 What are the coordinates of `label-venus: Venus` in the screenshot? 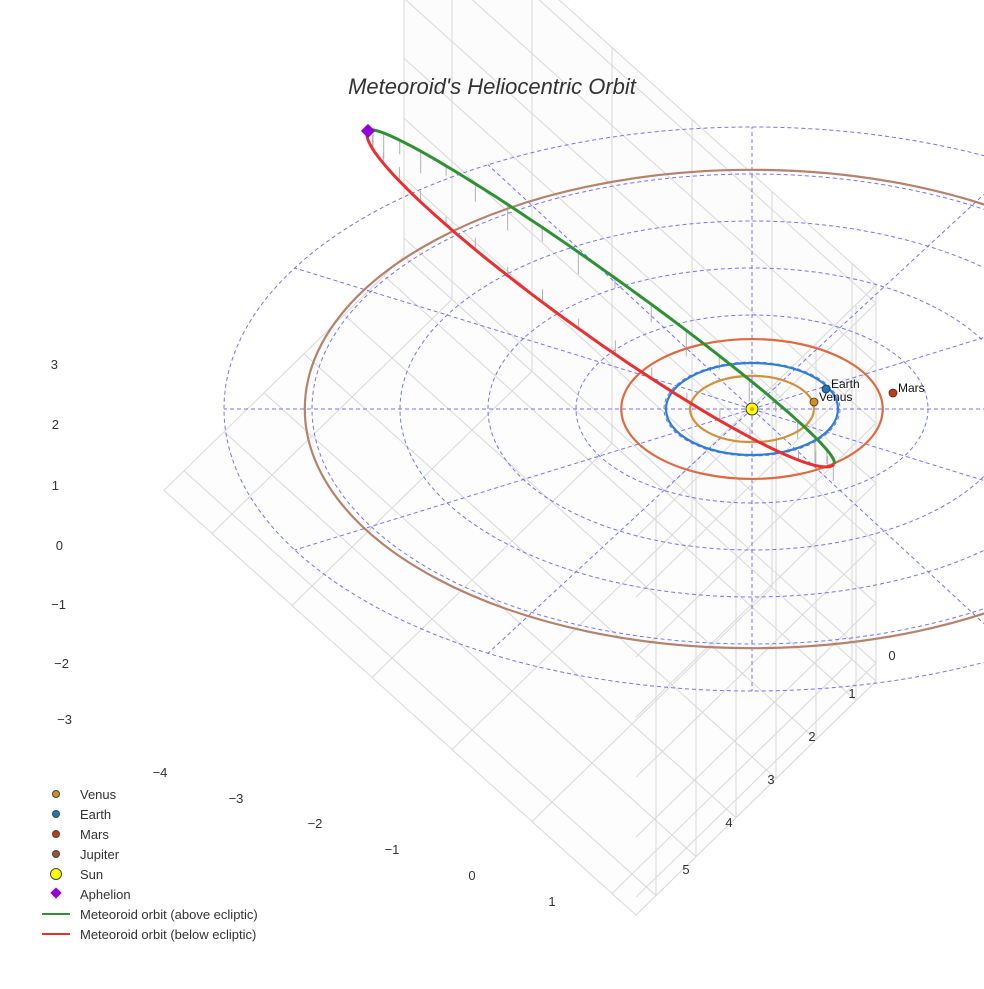 It's located at (835, 397).